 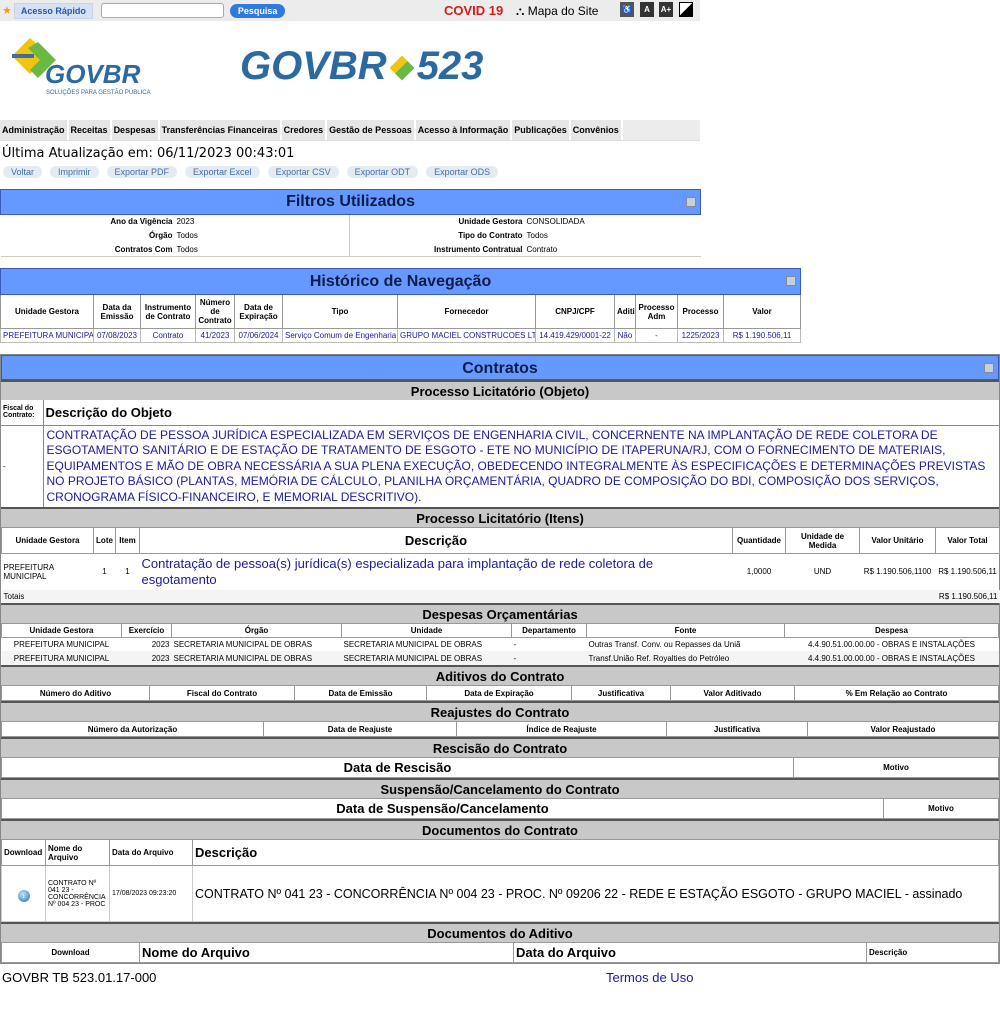 I want to click on filter-value: 2023, so click(x=262, y=221).